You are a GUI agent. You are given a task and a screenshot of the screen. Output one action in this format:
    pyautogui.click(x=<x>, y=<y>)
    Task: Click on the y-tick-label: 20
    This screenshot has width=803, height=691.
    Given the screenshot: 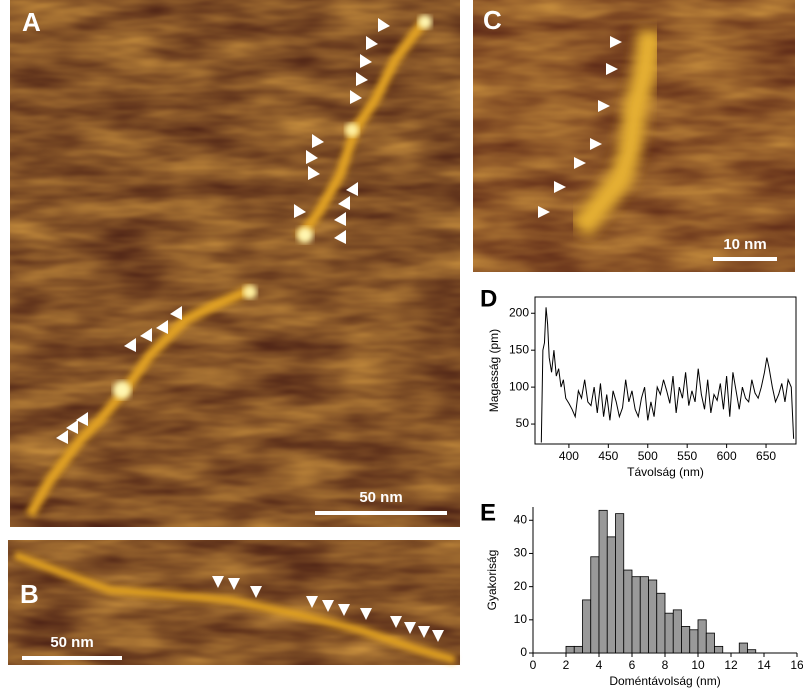 What is the action you would take?
    pyautogui.click(x=521, y=586)
    